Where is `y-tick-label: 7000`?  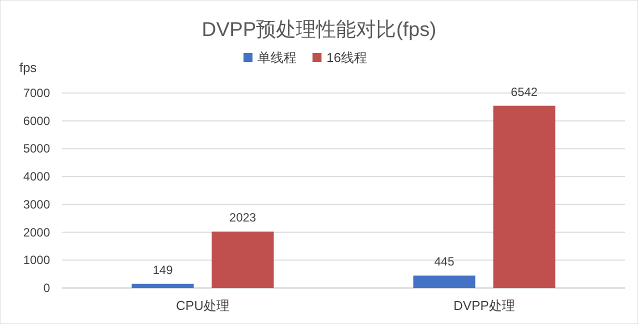 y-tick-label: 7000 is located at coordinates (36, 93).